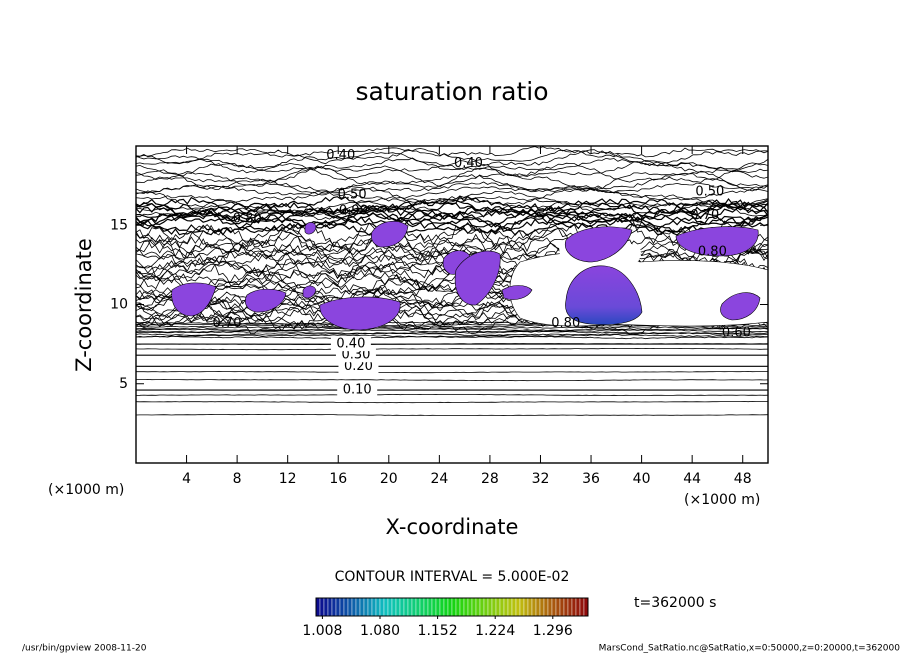 The image size is (904, 658). I want to click on chart-title: saturation ratio, so click(451, 91).